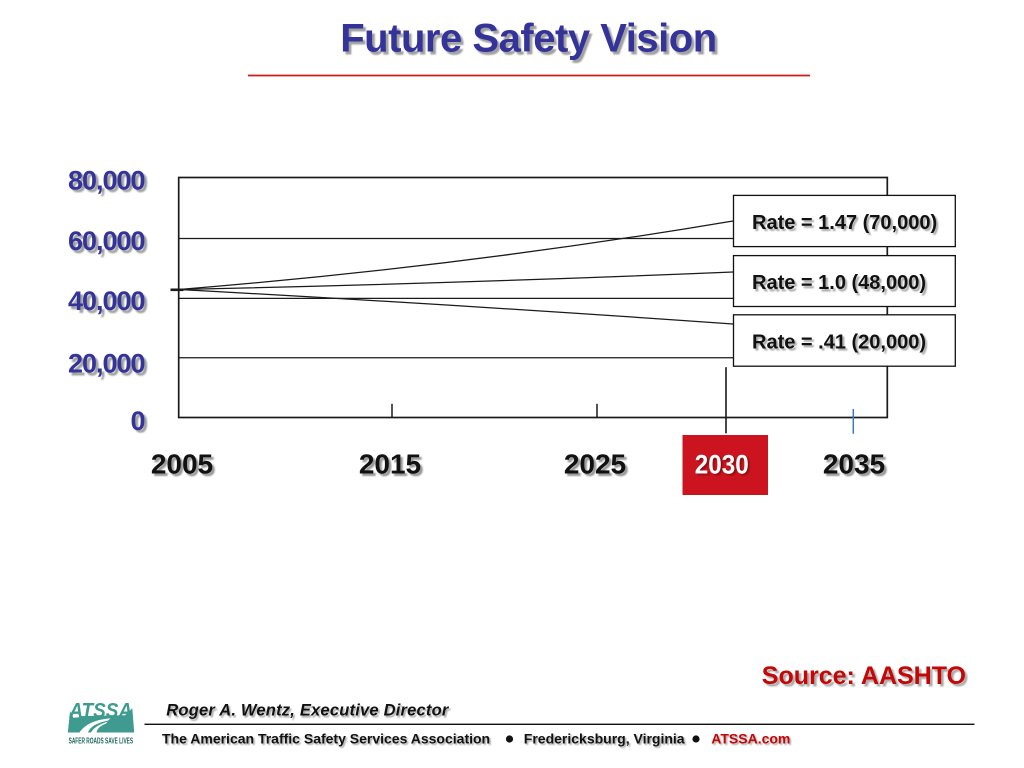 This screenshot has width=1024, height=768. Describe the element at coordinates (101, 740) in the screenshot. I see `svg-text: SAFER ROADS SAVE LIVES` at that location.